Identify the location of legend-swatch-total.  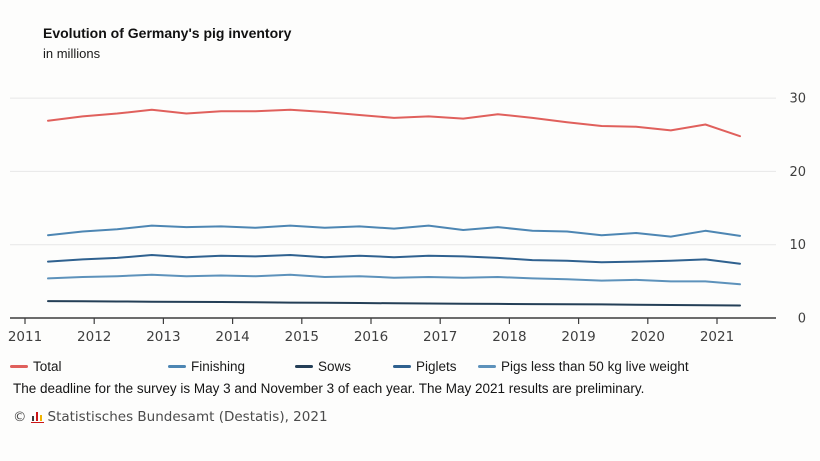
(19, 366).